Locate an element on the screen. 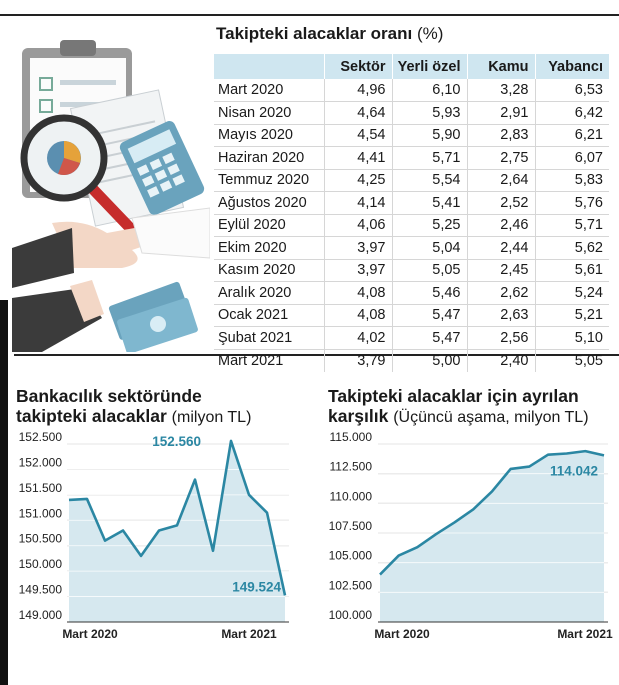  row-value: 5,05 is located at coordinates (429, 270).